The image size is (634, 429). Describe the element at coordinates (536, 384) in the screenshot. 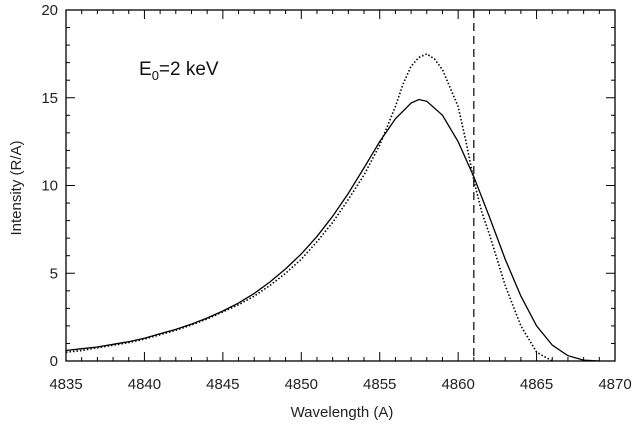

I see `x-tick-label: 4865` at that location.